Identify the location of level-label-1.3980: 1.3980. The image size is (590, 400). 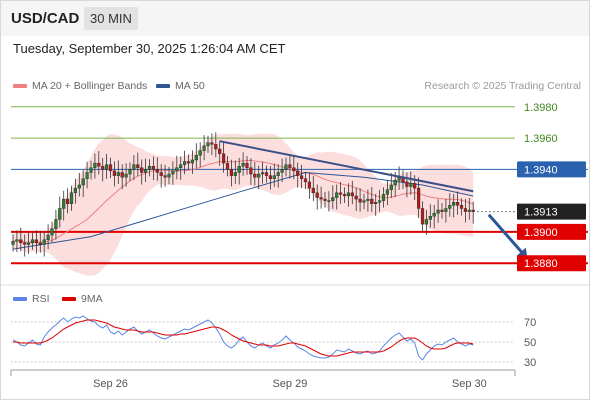
(541, 108).